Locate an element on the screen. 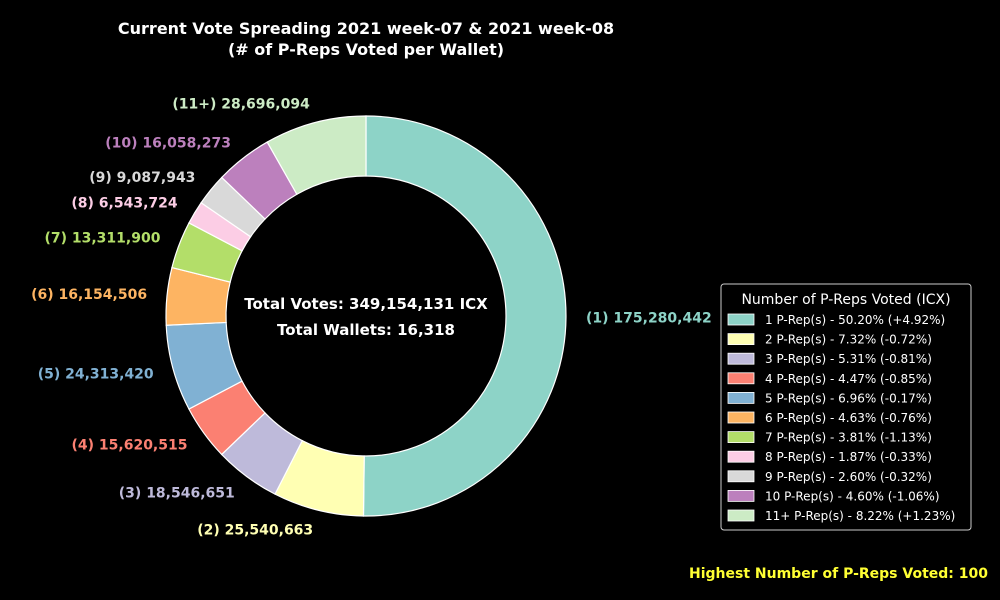 The image size is (1000, 600). chart-title-line-2: (# of P-Reps Voted per Wallet) is located at coordinates (366, 49).